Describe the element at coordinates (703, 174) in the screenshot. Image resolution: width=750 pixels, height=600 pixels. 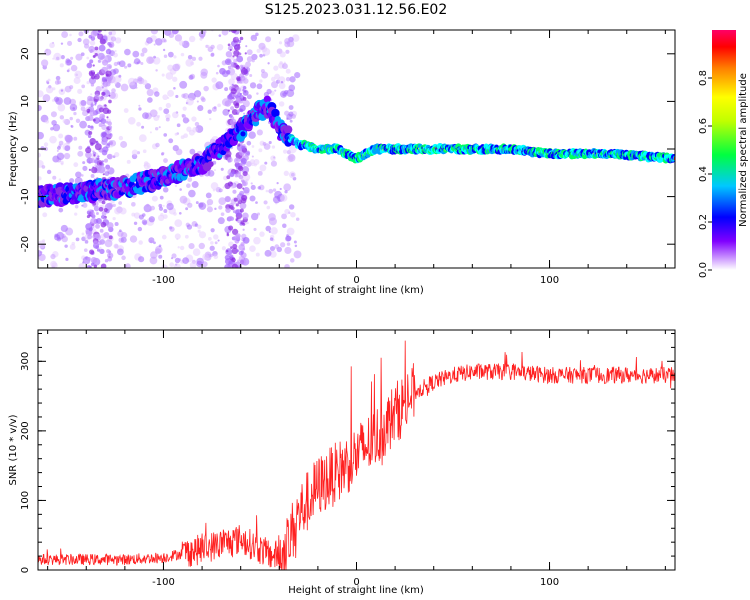
I see `colorbar-tick-label: 0.4` at that location.